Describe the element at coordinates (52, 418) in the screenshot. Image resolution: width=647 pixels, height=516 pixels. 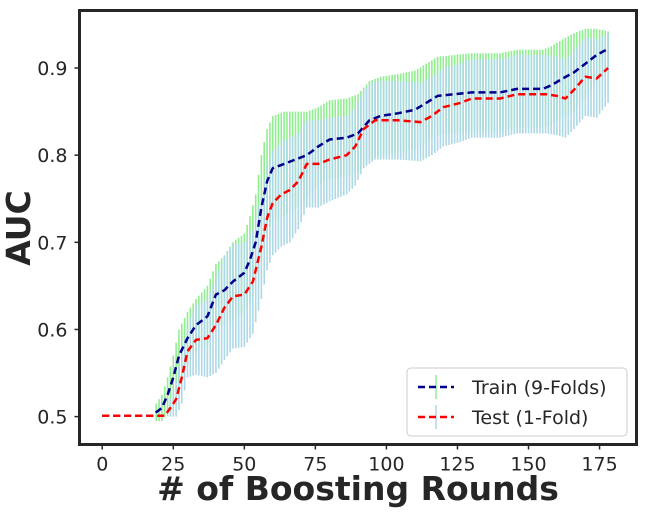
I see `y-tick-label-0: 0.5` at that location.